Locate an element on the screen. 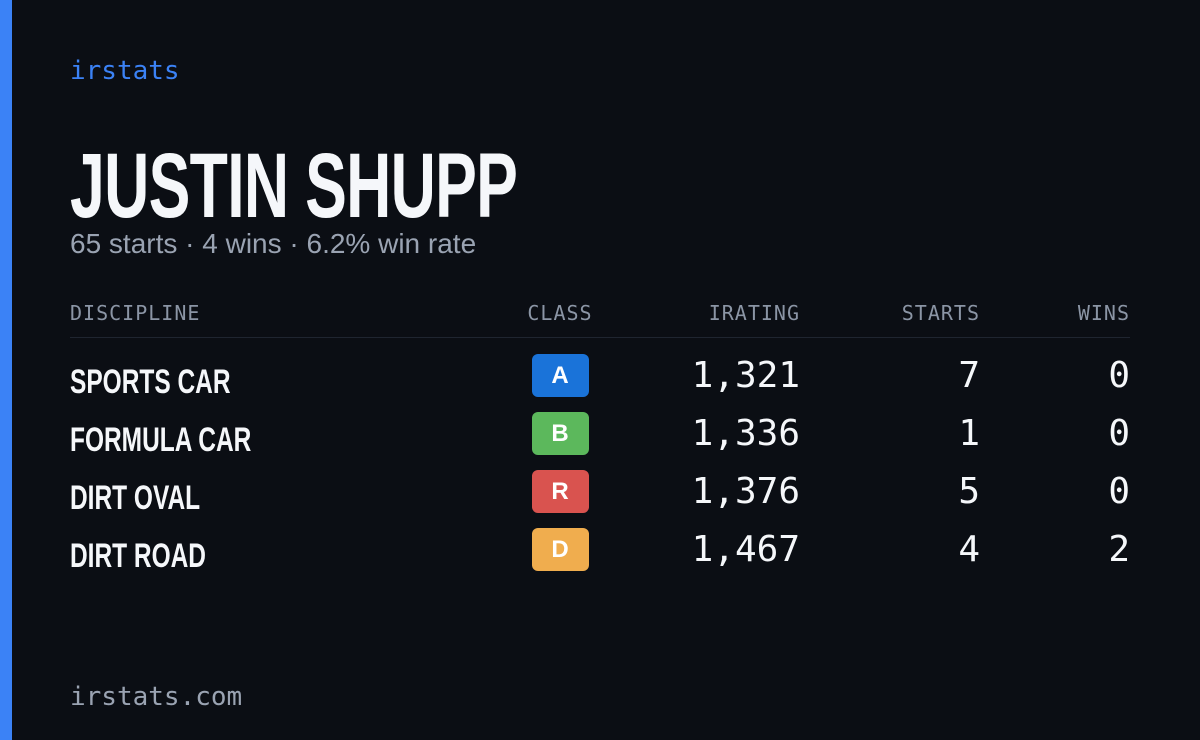 This screenshot has height=740, width=1200. irating-cell: 1,336 is located at coordinates (745, 433).